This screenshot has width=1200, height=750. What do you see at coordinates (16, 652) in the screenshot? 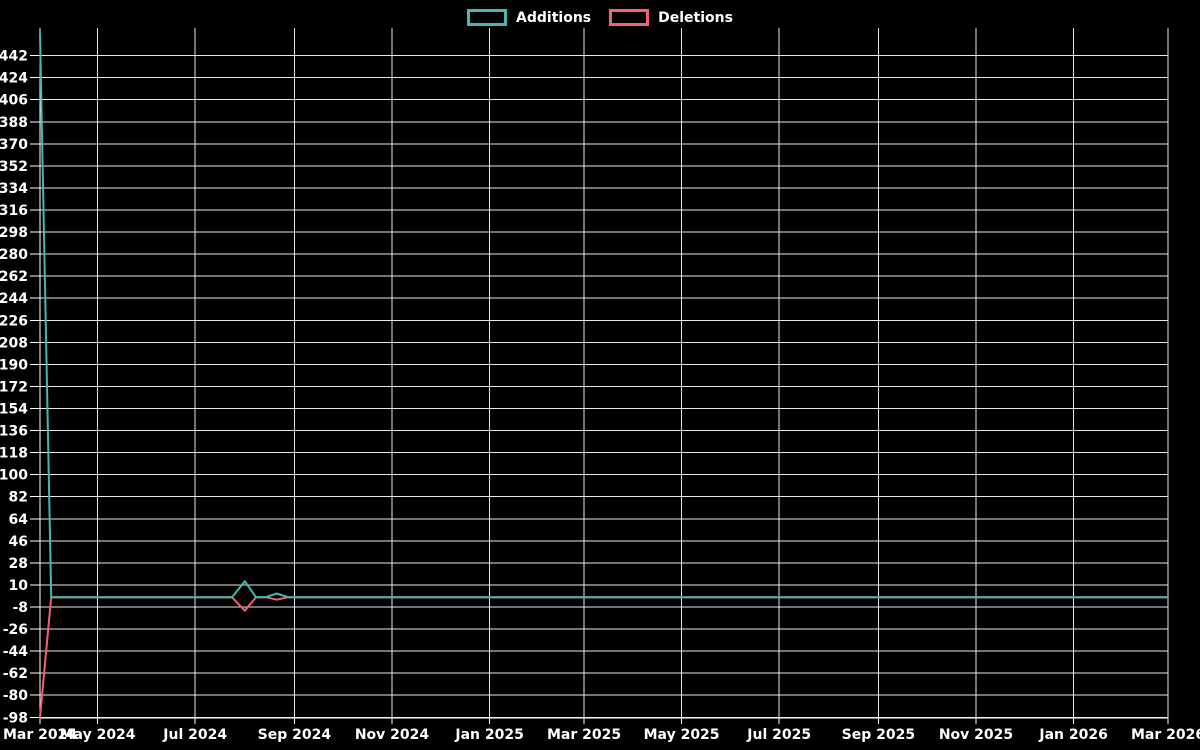
I see `svg-text: -44` at bounding box center [16, 652].